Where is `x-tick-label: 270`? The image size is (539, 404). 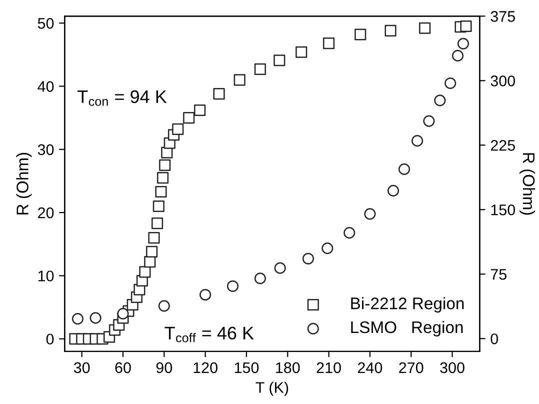
x-tick-label: 270 is located at coordinates (411, 368).